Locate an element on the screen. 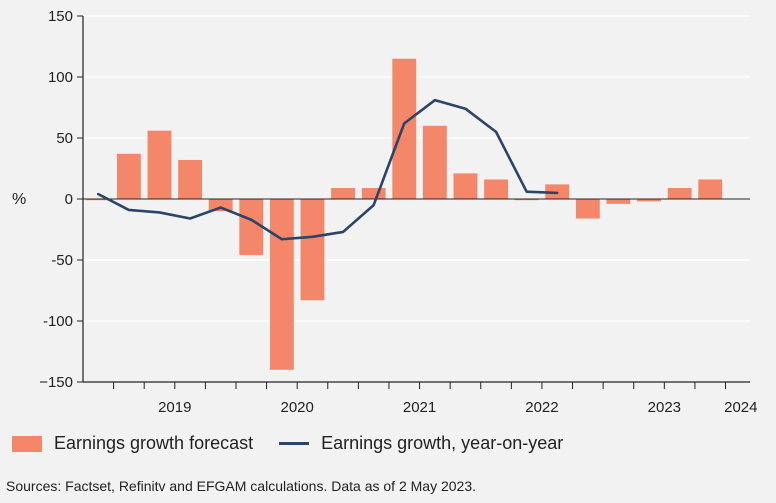  x-tick-label: 2023 is located at coordinates (664, 407).